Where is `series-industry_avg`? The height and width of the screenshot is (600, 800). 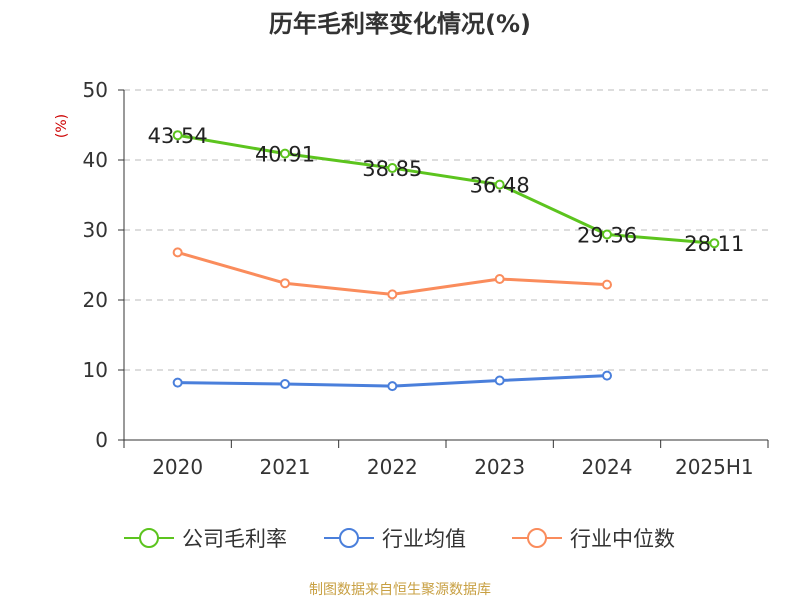 series-industry_avg is located at coordinates (392, 381).